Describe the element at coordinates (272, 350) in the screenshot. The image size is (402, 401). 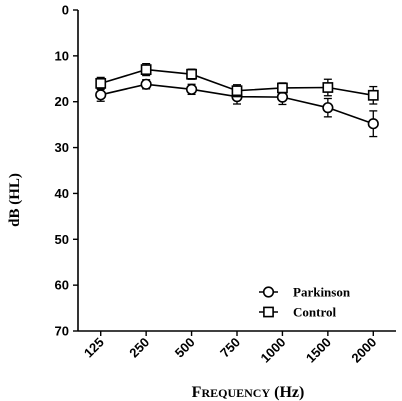
I see `x-tick-label: 1000` at that location.